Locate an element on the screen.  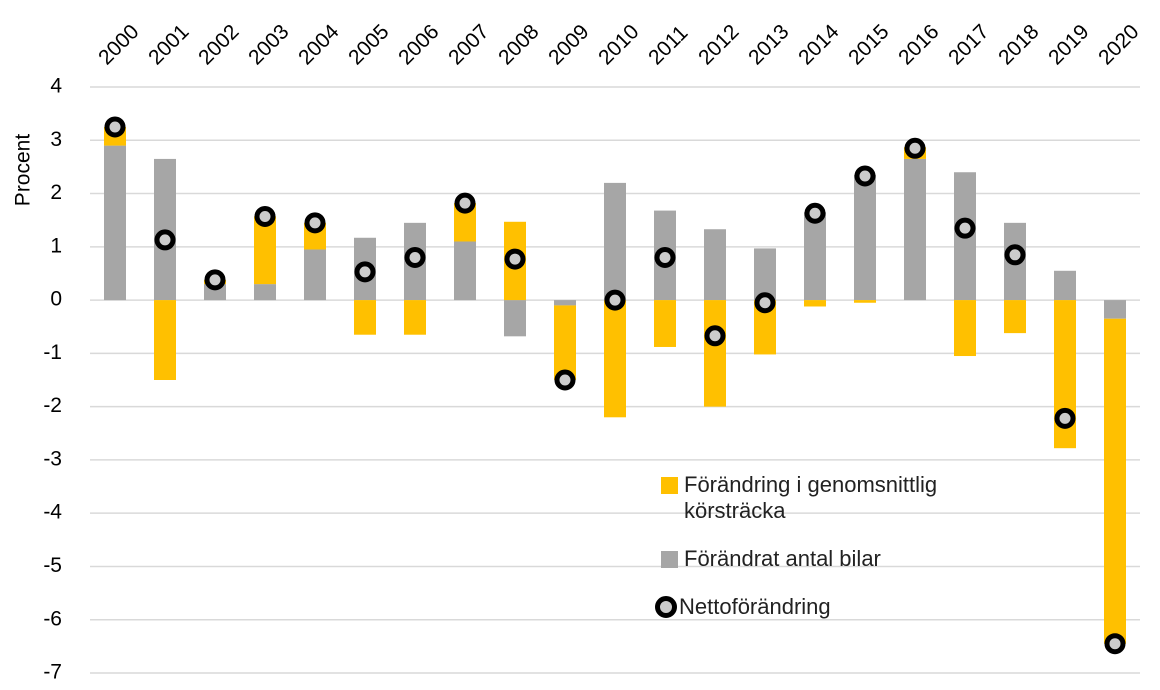
legend-item: Nettoförändring is located at coordinates (840, 607).